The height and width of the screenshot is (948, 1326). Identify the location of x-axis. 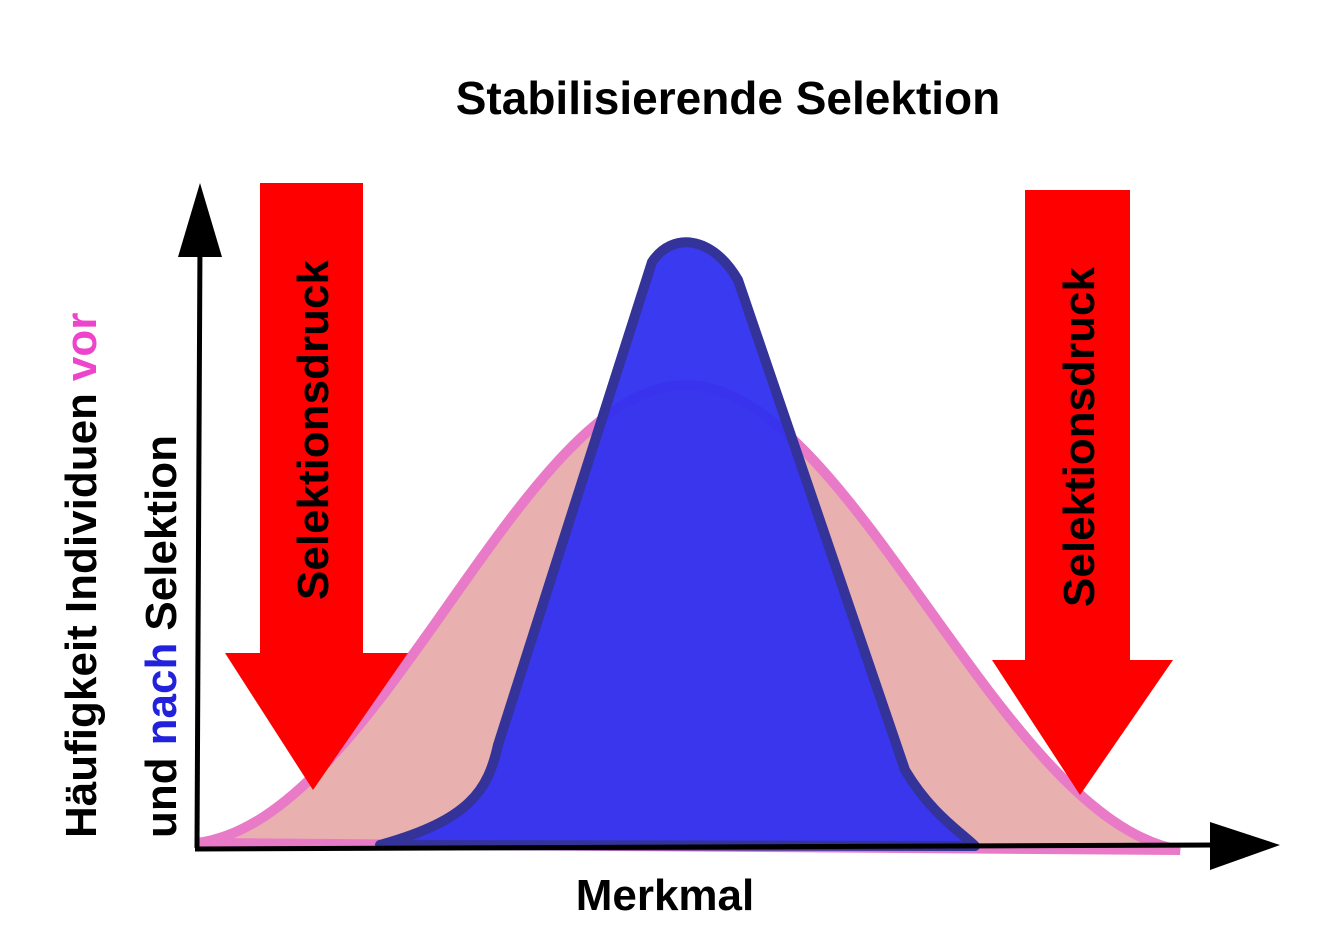
(707, 847).